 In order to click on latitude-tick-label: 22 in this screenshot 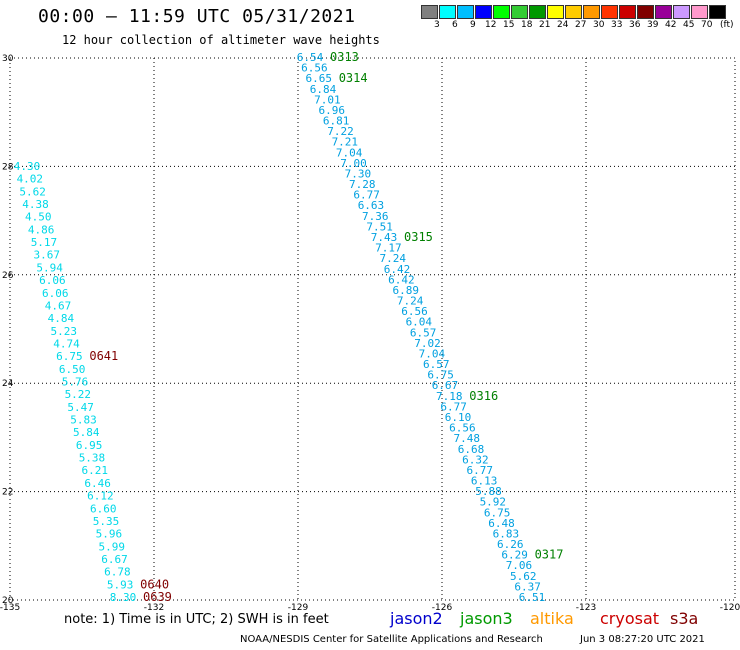, I will do `click(7, 493)`.